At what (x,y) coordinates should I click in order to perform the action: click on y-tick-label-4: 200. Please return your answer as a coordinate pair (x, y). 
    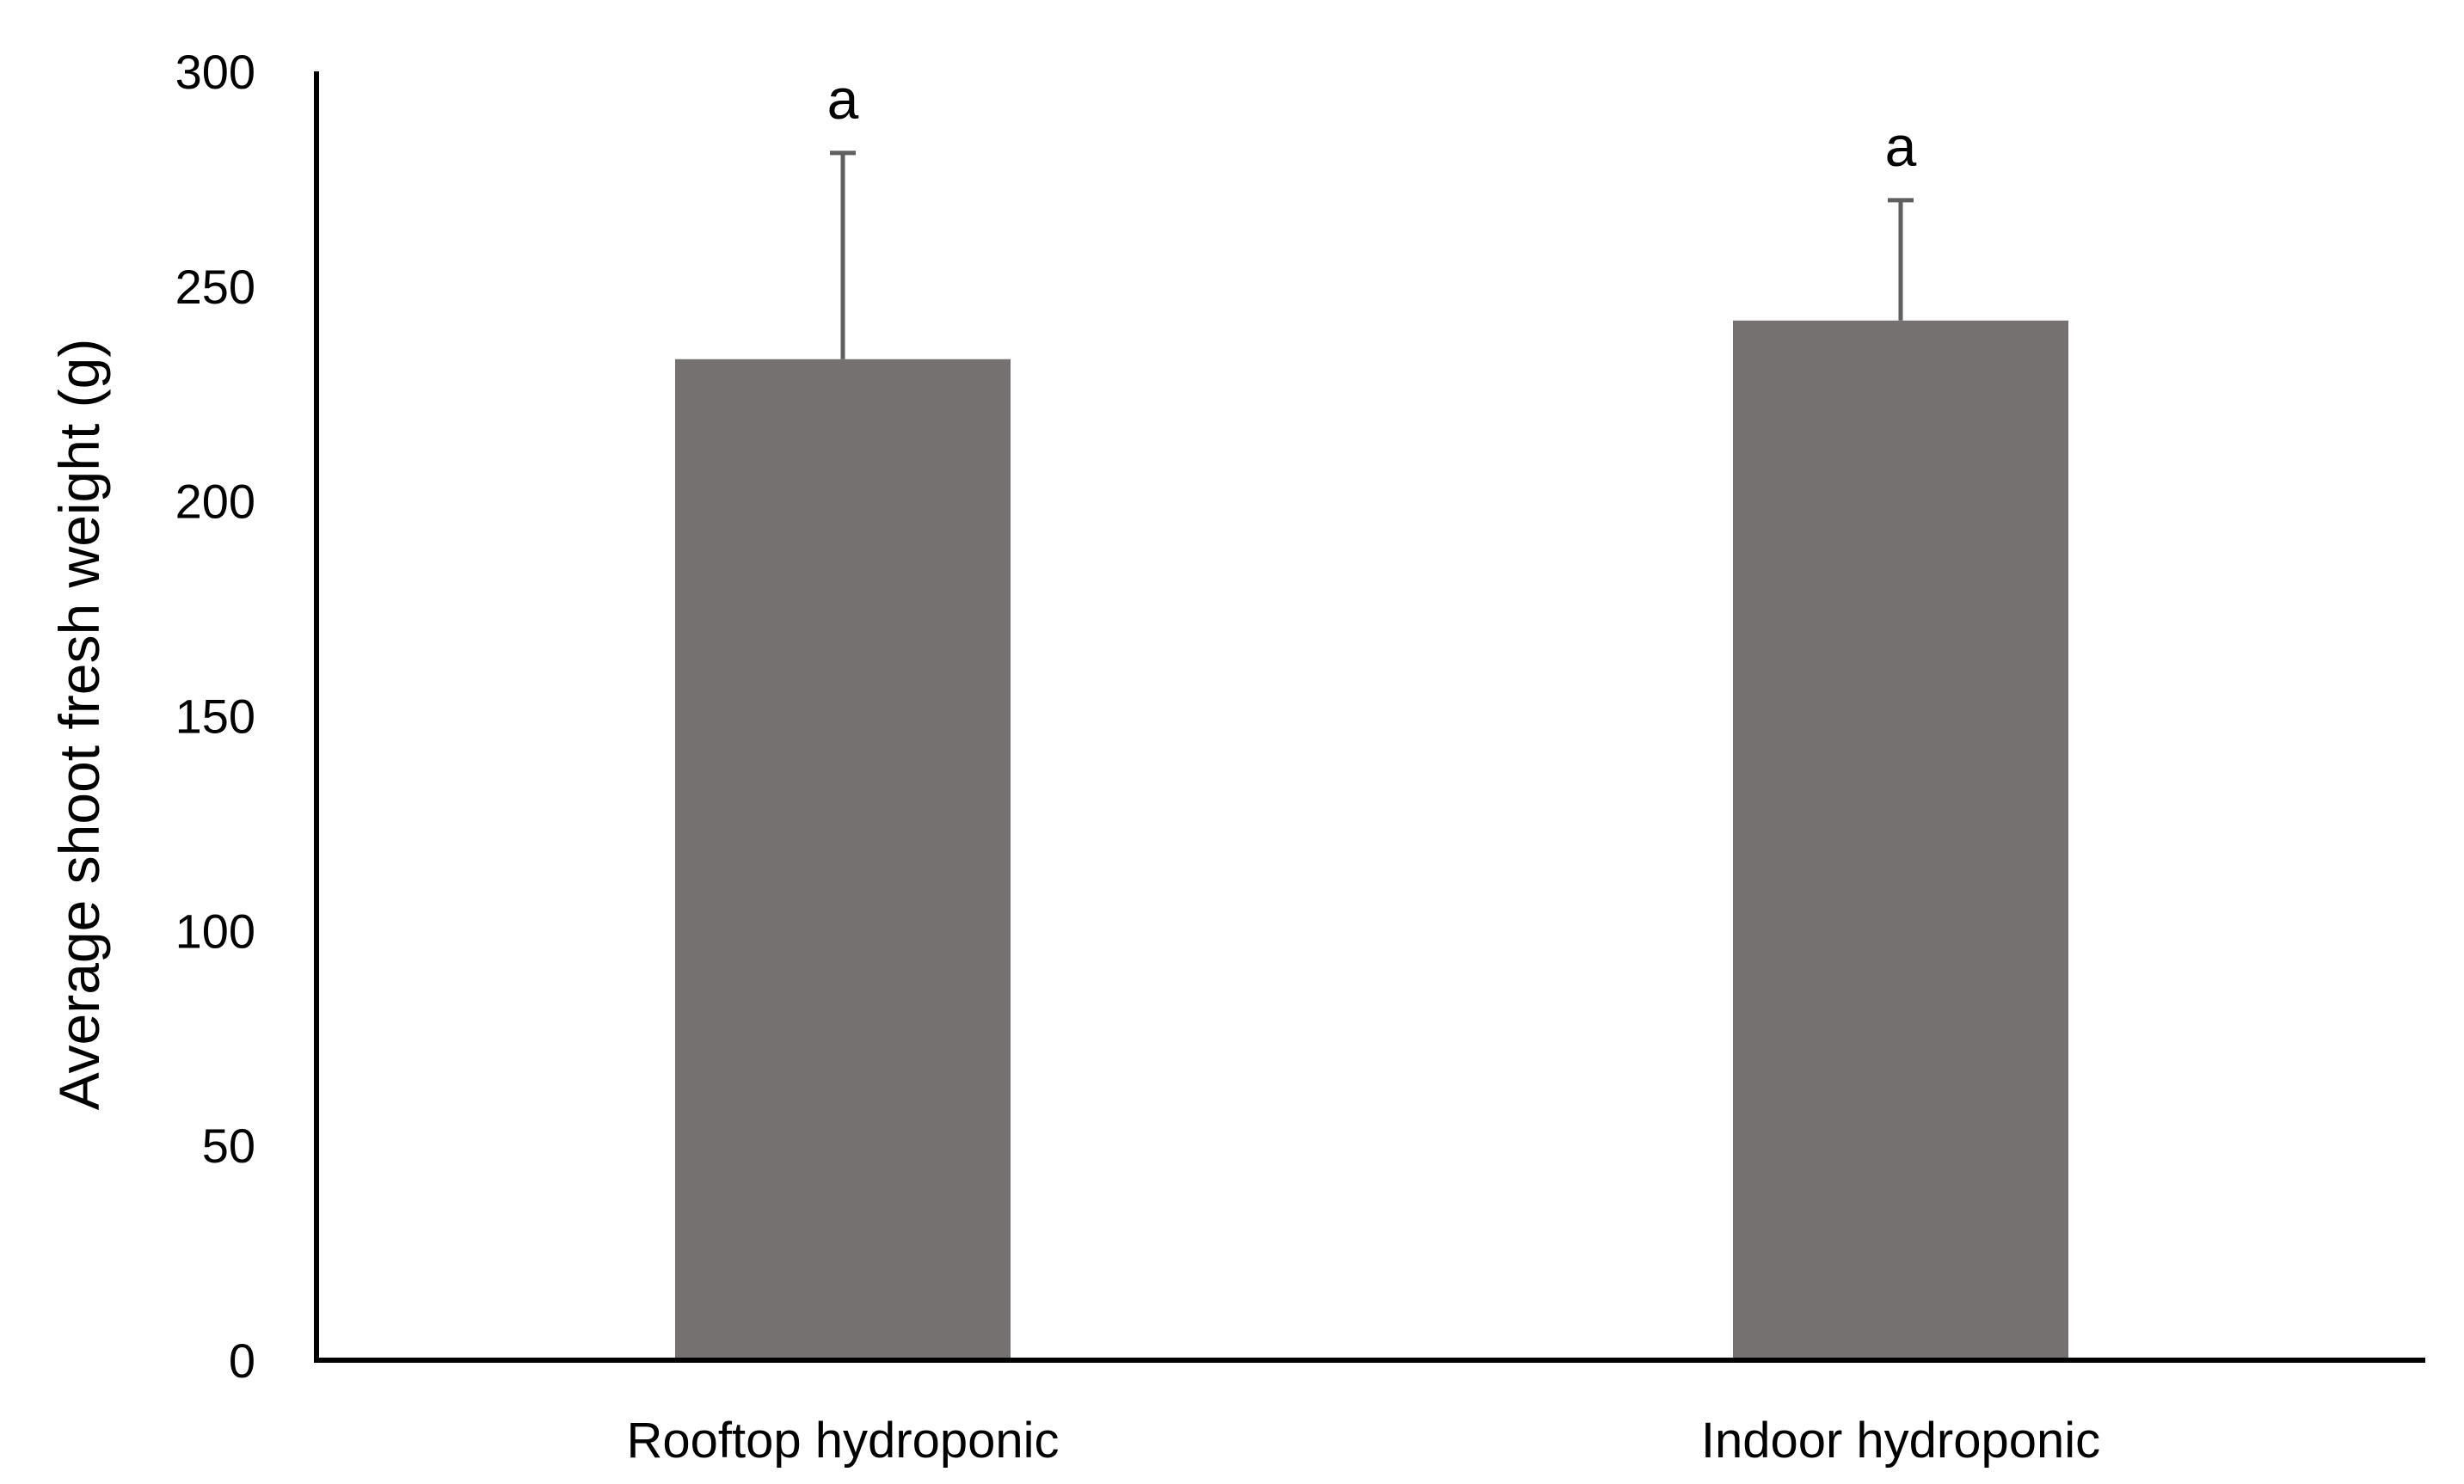
    Looking at the image, I should click on (215, 502).